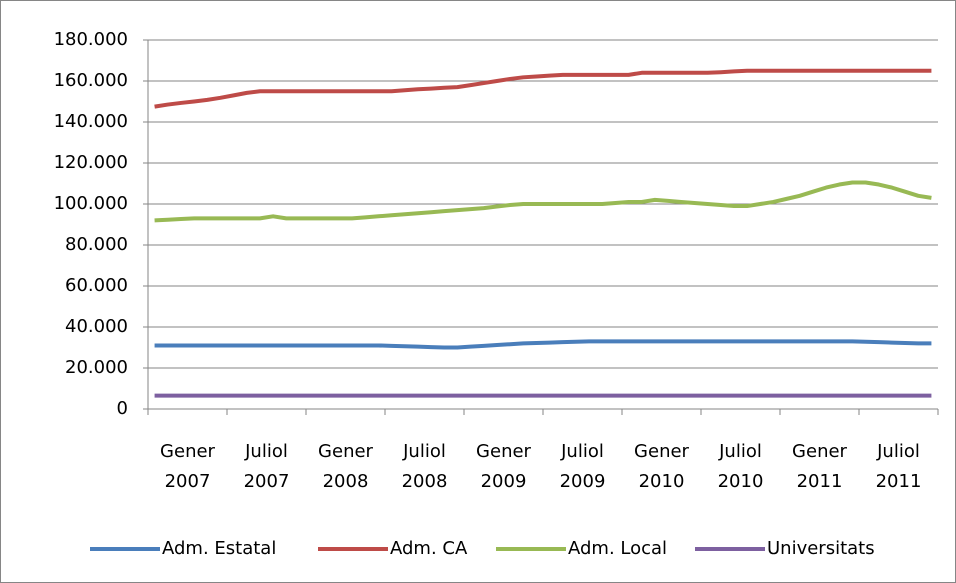 The image size is (956, 583). What do you see at coordinates (429, 548) in the screenshot?
I see `legend-label: Adm. CA` at bounding box center [429, 548].